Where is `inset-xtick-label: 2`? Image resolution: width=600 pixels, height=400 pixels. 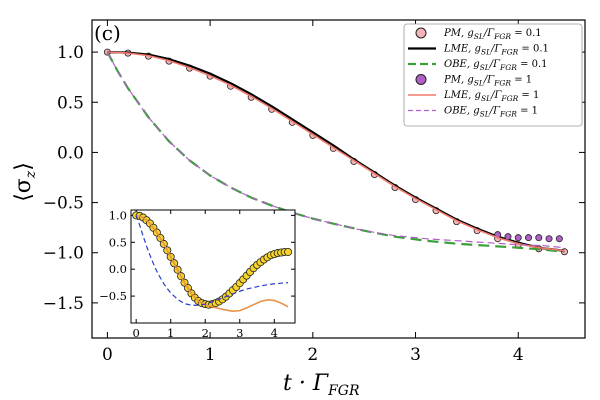 inset-xtick-label: 2 is located at coordinates (205, 333).